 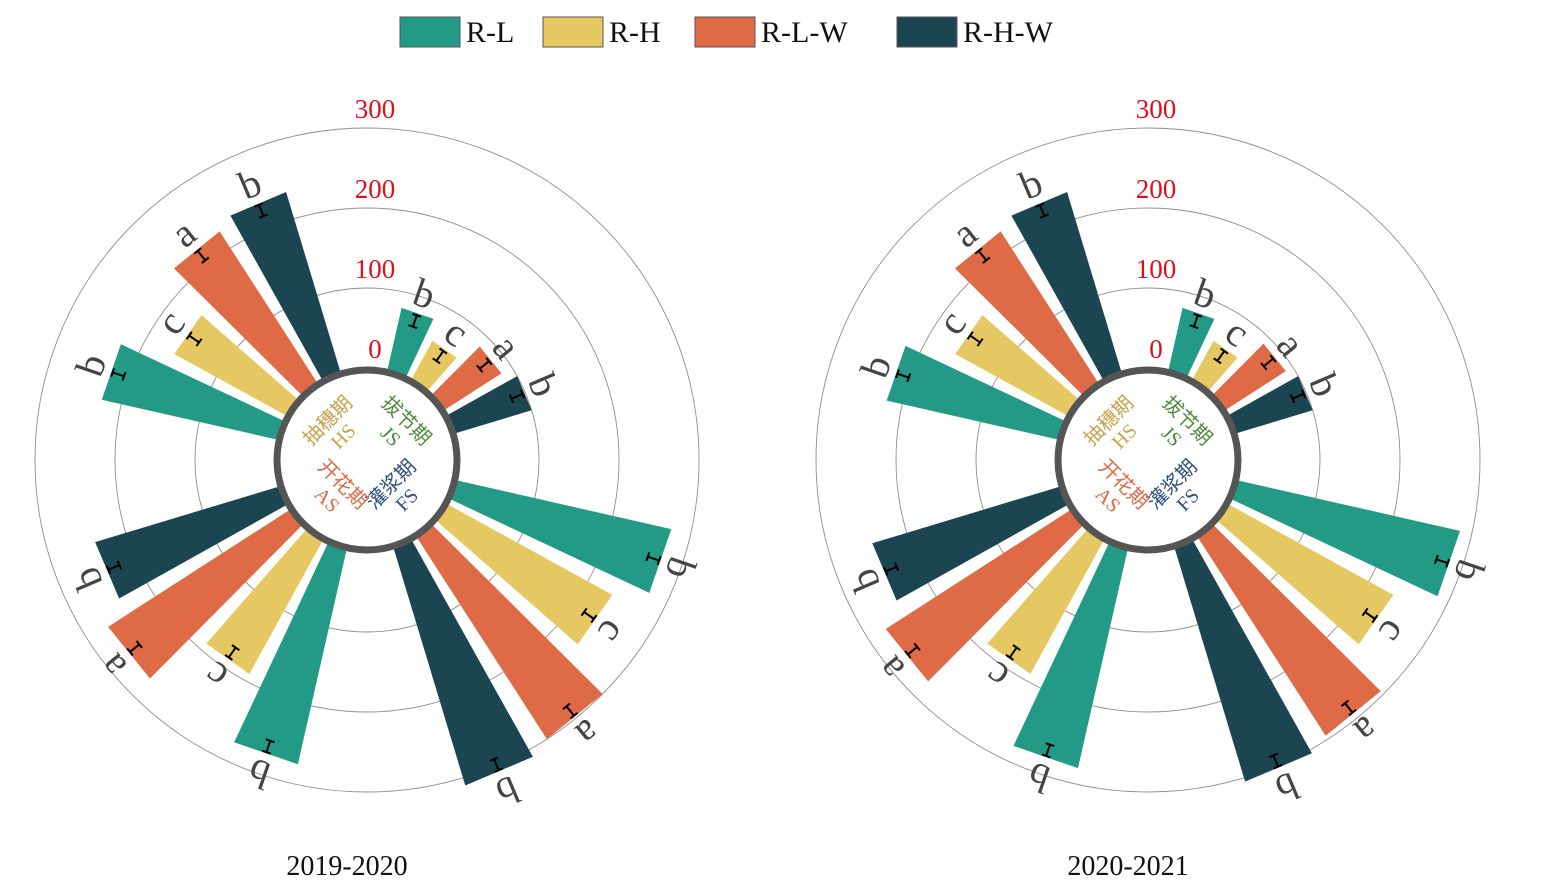 What do you see at coordinates (463, 663) in the screenshot?
I see `bar-r-h-w-fs` at bounding box center [463, 663].